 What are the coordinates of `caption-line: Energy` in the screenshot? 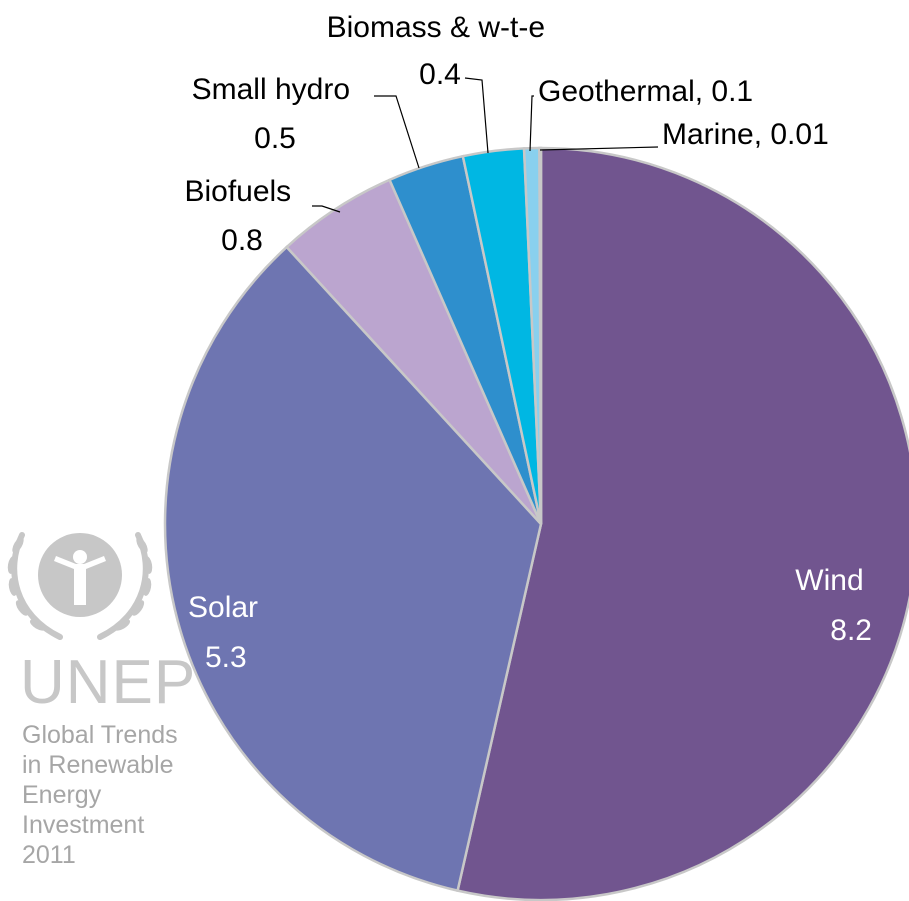 It's located at (62, 795).